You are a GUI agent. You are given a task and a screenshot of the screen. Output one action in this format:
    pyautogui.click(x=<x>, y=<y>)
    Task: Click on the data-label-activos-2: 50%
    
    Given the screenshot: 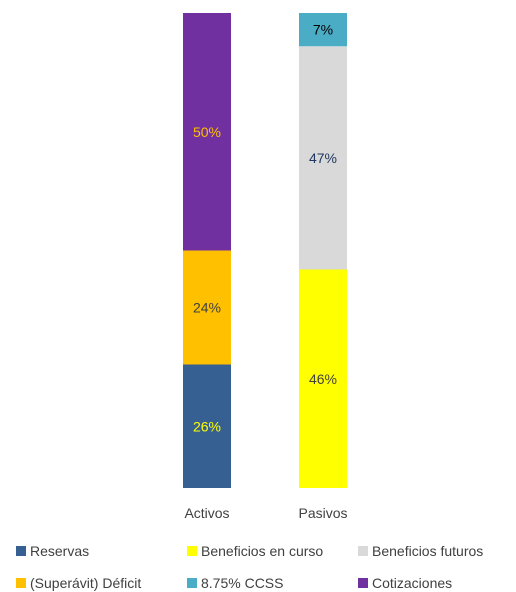 What is the action you would take?
    pyautogui.click(x=207, y=132)
    